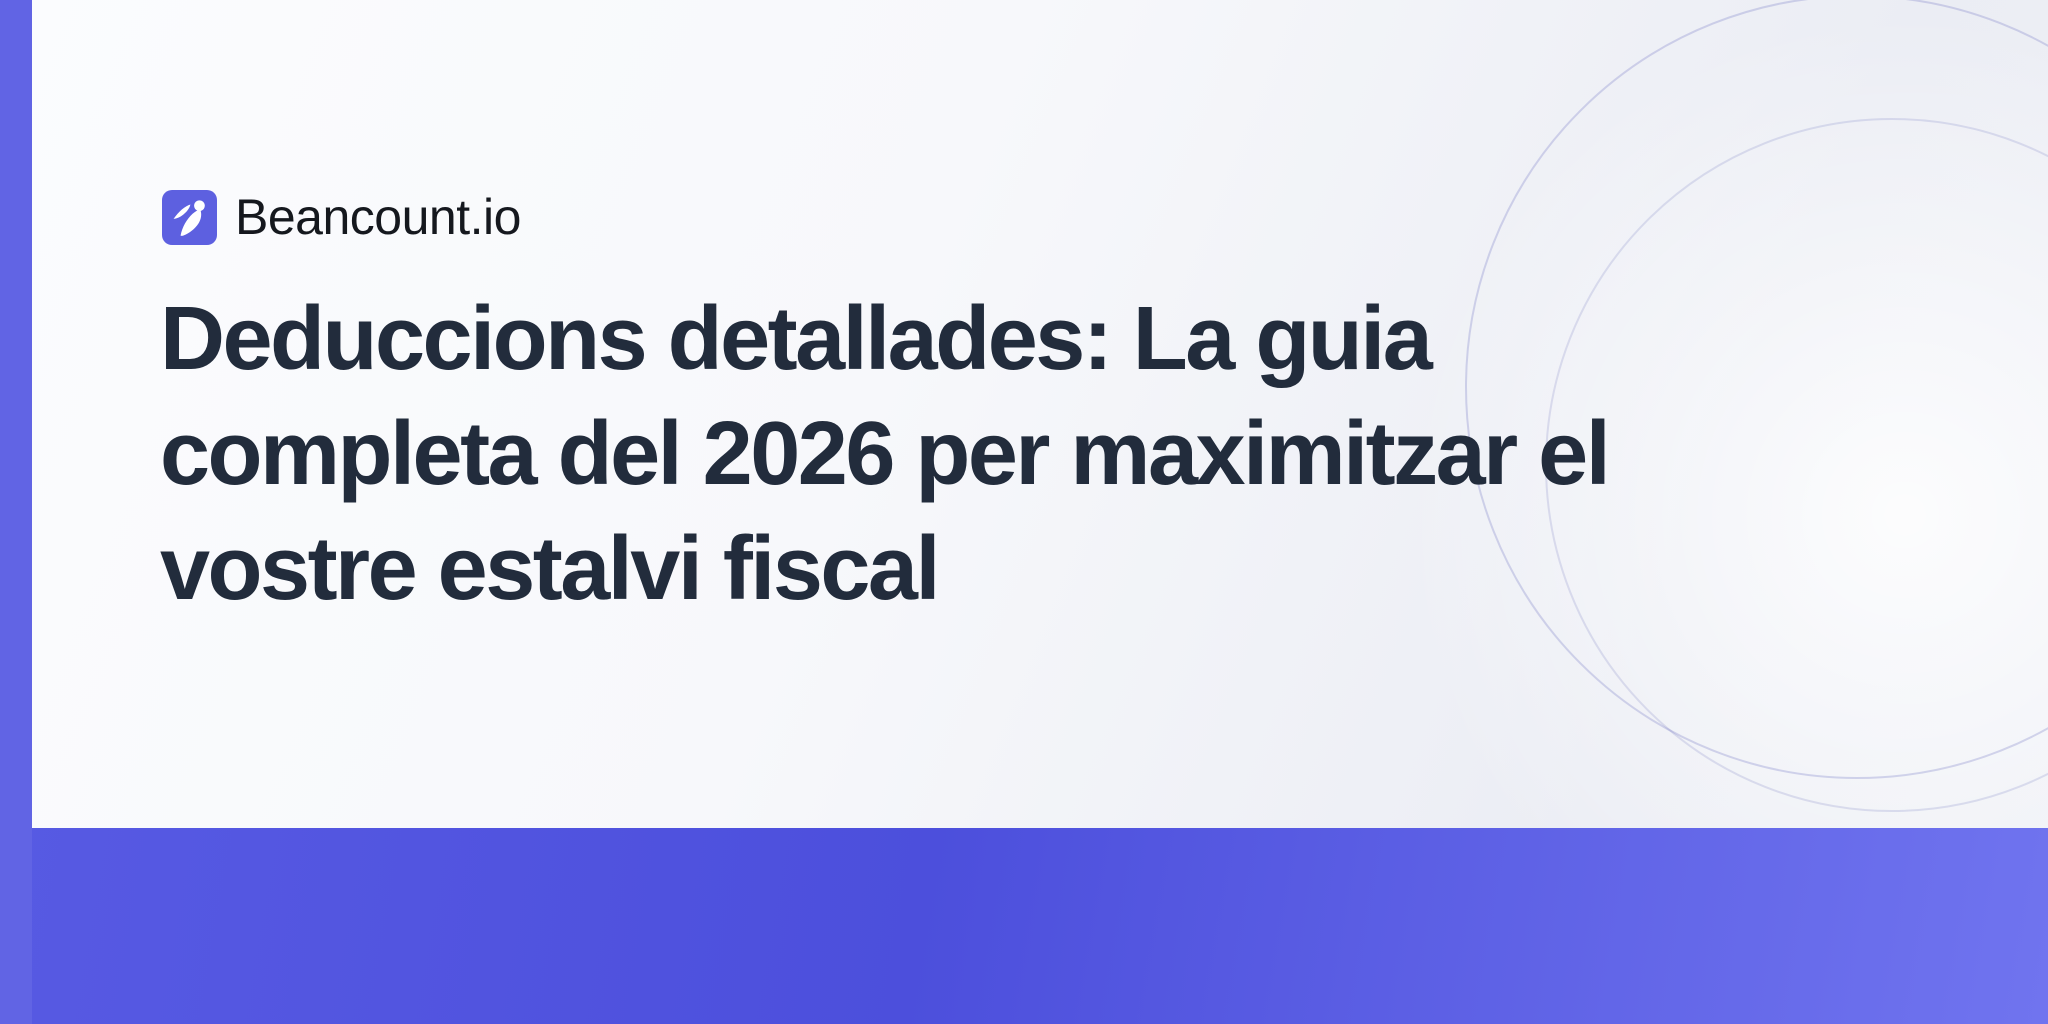 This screenshot has height=1024, width=2048. Describe the element at coordinates (189, 217) in the screenshot. I see `leaping-person-icon` at that location.